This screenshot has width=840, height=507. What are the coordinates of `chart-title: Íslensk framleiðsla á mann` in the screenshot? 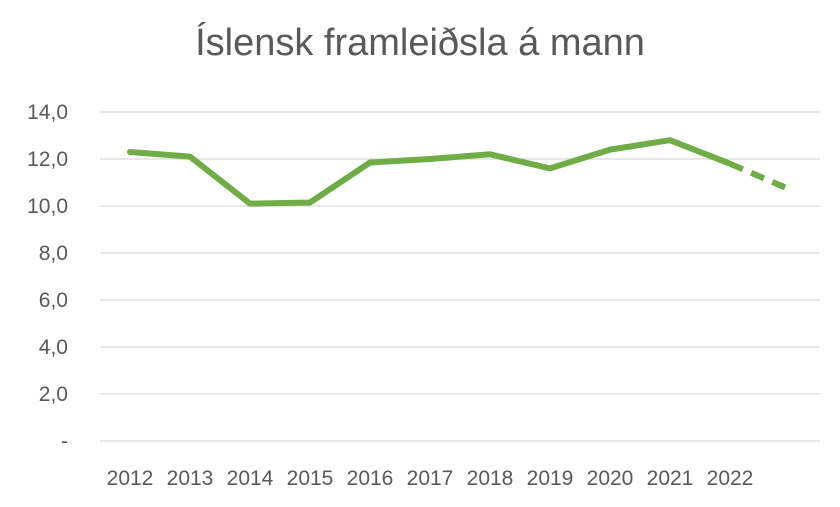 It's located at (420, 43).